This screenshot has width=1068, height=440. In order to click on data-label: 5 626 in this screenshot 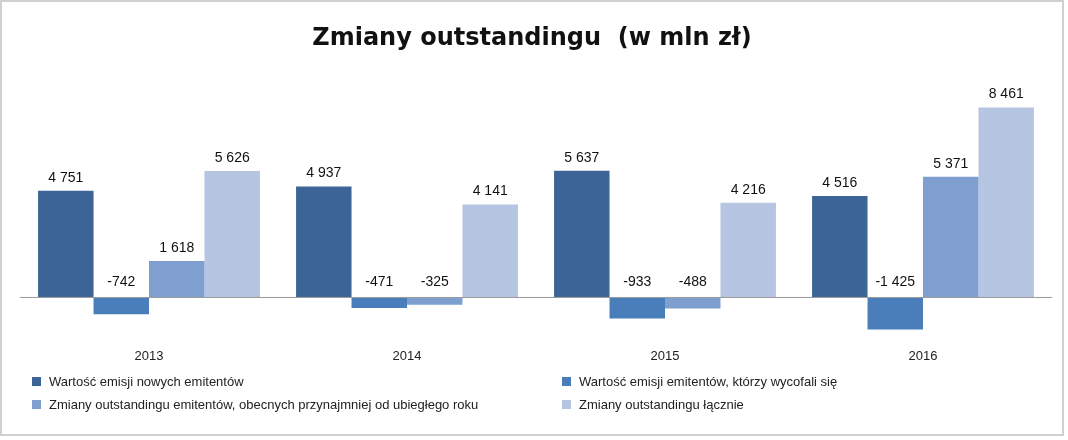, I will do `click(232, 156)`.